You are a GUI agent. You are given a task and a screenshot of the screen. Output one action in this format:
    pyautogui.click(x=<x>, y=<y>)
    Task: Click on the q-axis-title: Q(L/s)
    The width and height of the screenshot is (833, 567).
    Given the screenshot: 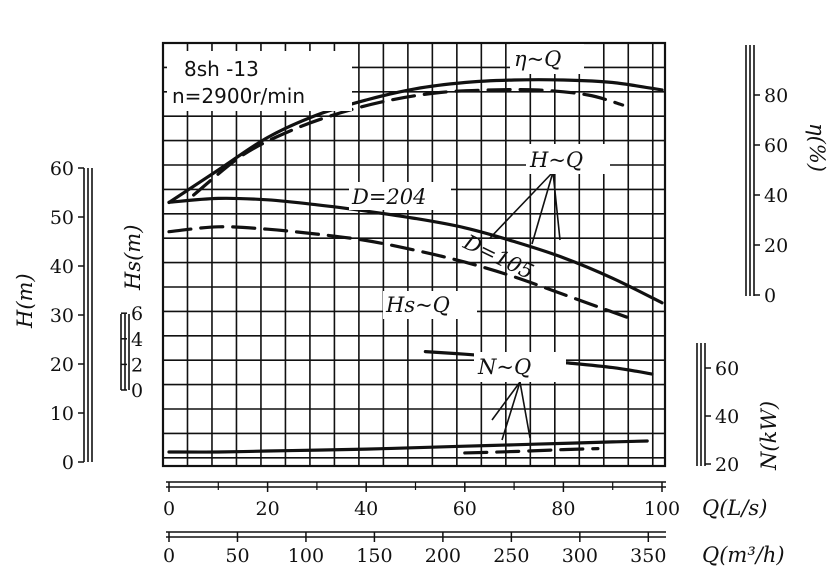 What is the action you would take?
    pyautogui.click(x=734, y=508)
    